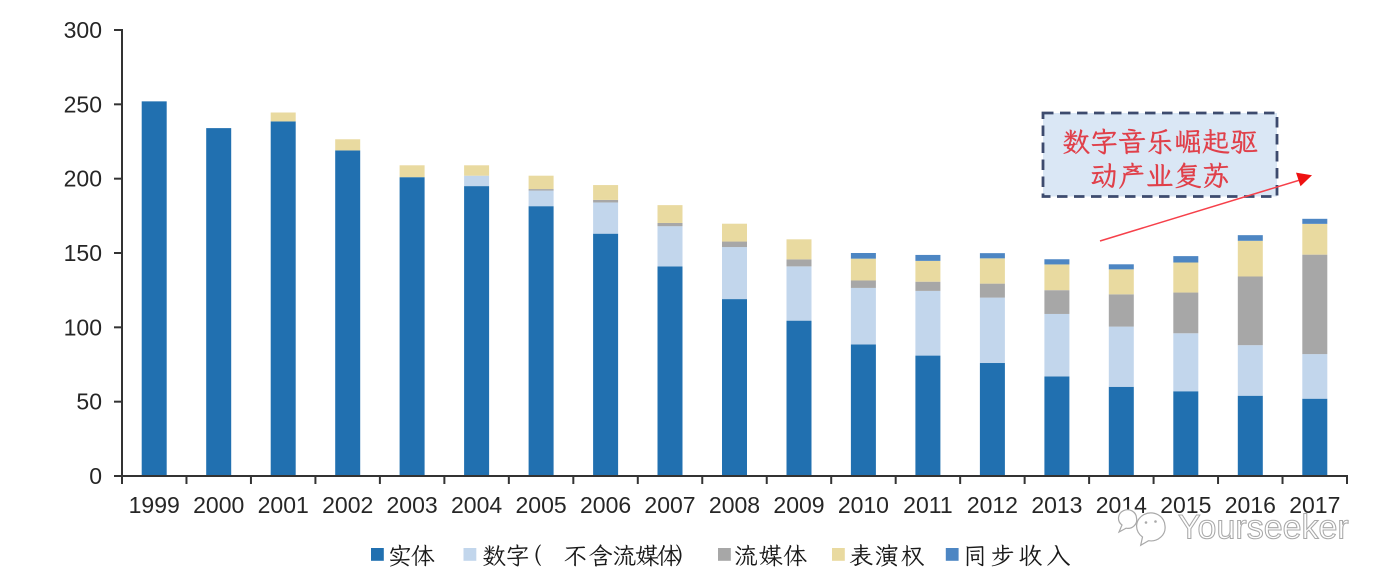 This screenshot has width=1398, height=587. Describe the element at coordinates (283, 505) in the screenshot. I see `svg-text: 2001` at that location.